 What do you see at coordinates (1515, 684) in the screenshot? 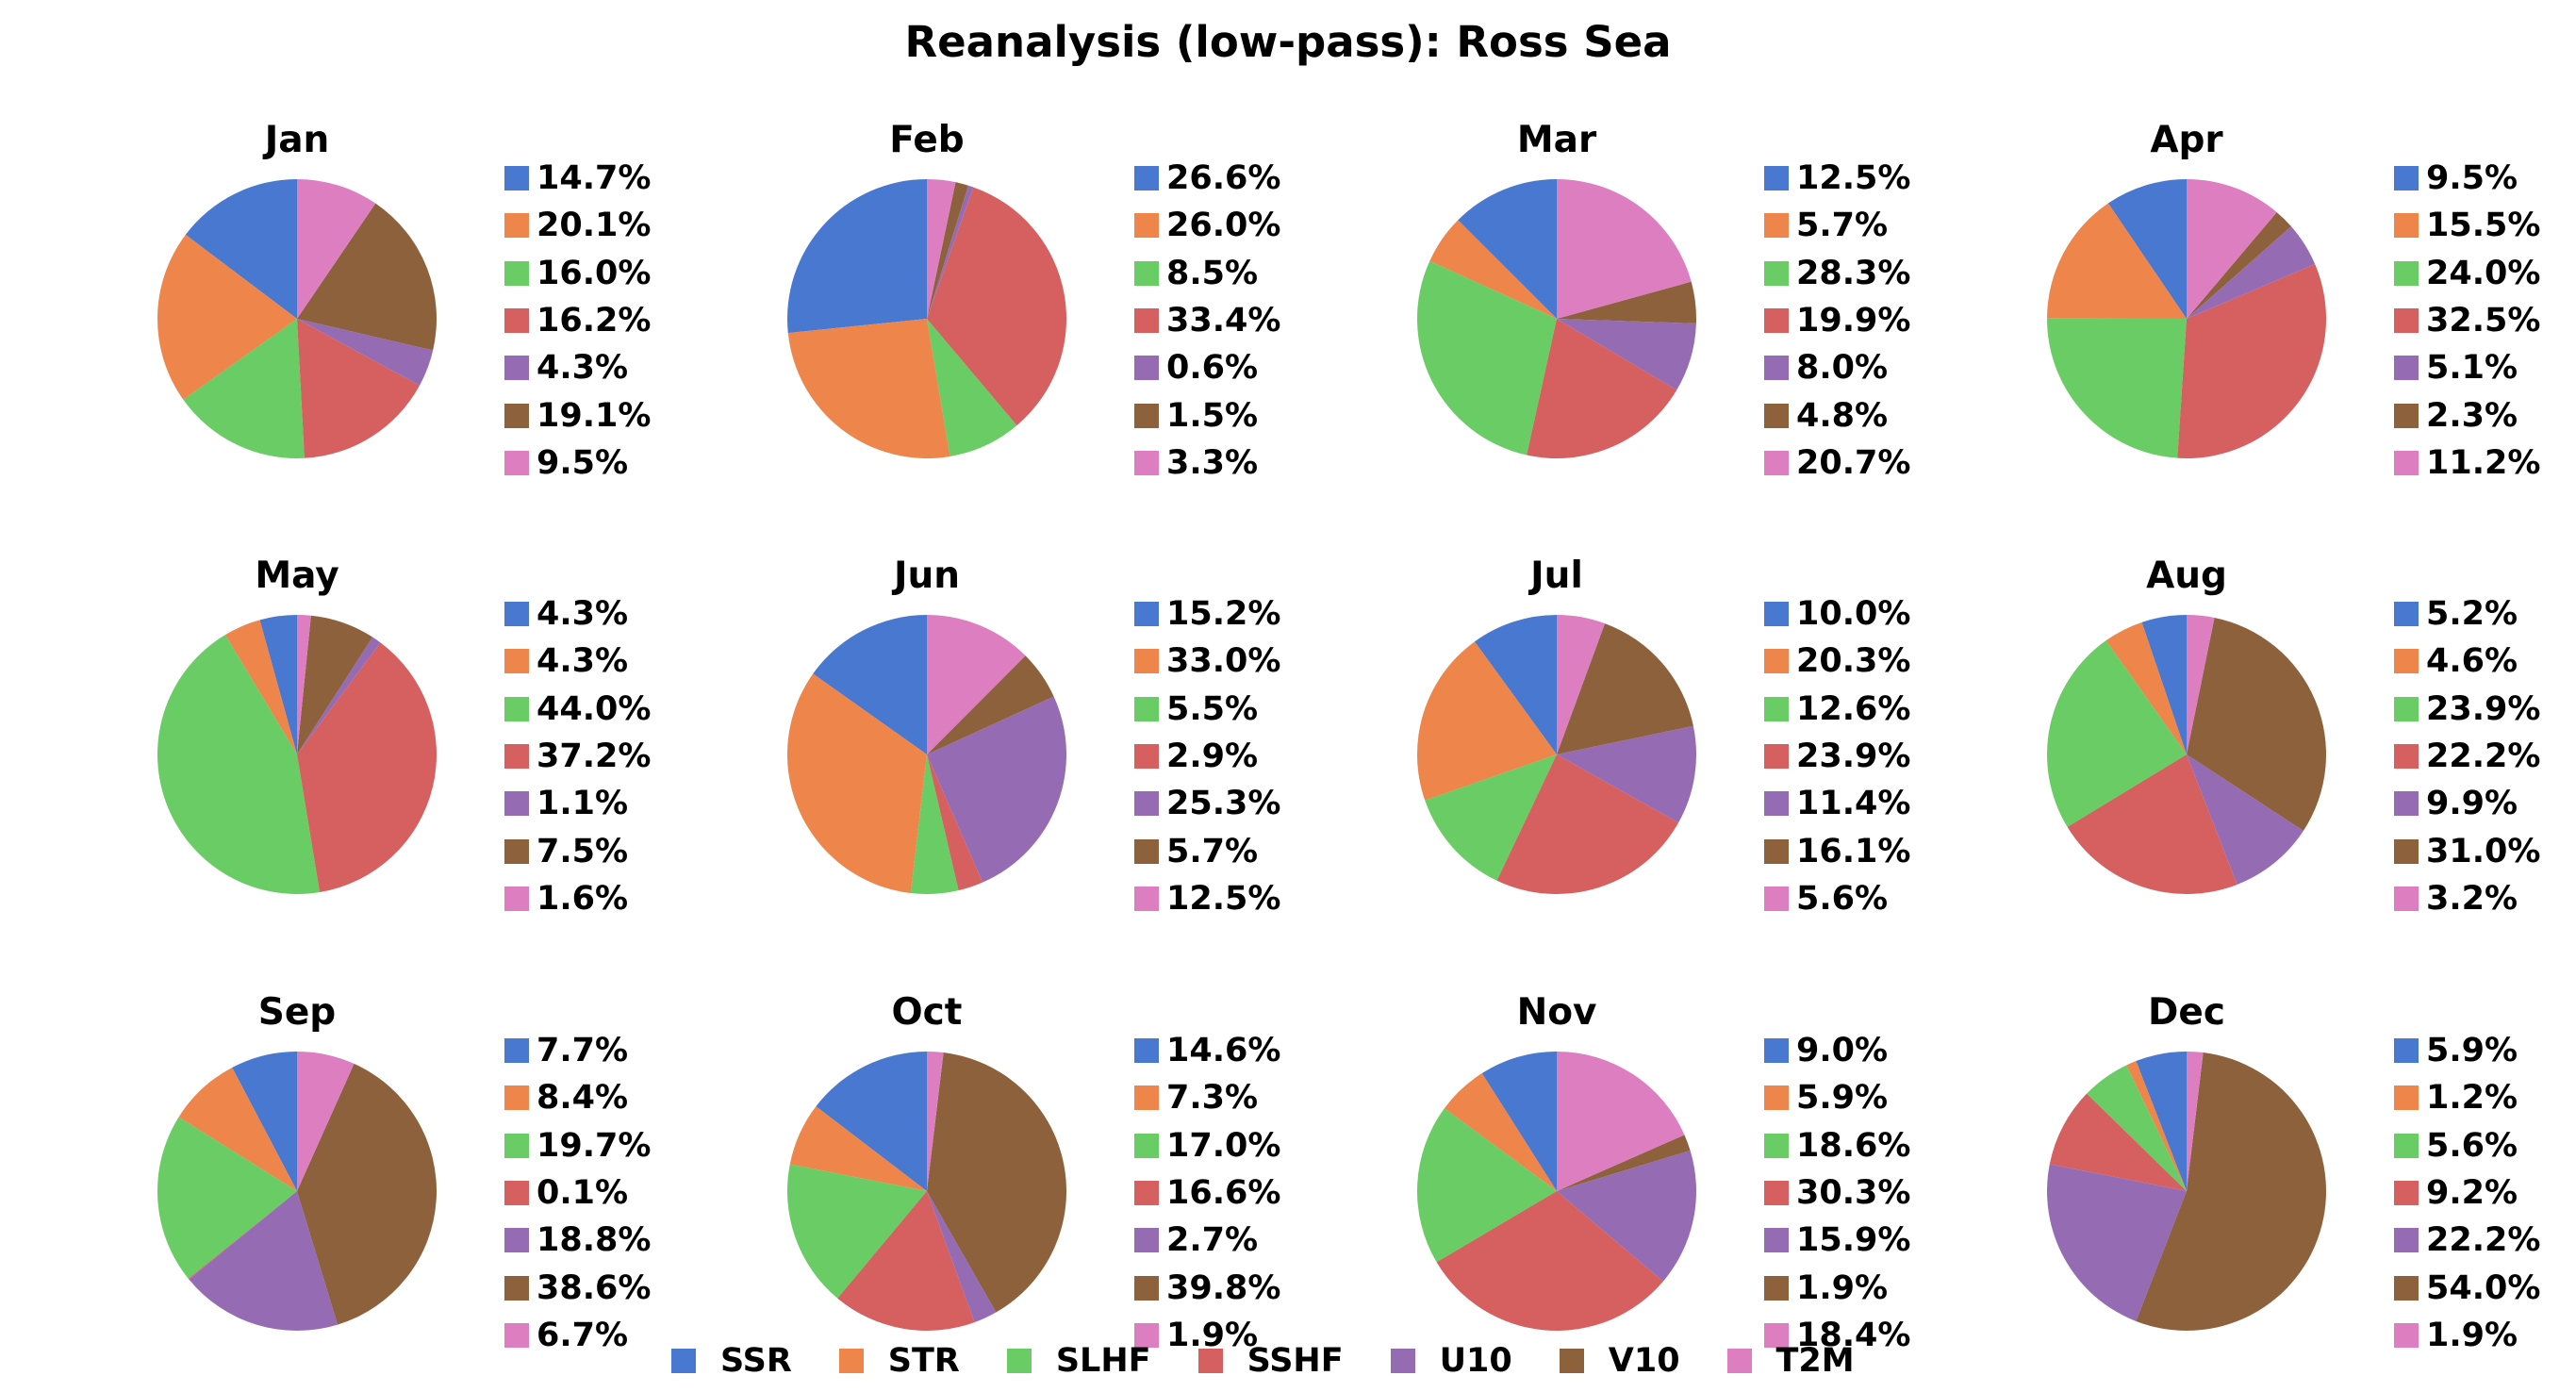
I see `pie-slice-jul-ssr` at bounding box center [1515, 684].